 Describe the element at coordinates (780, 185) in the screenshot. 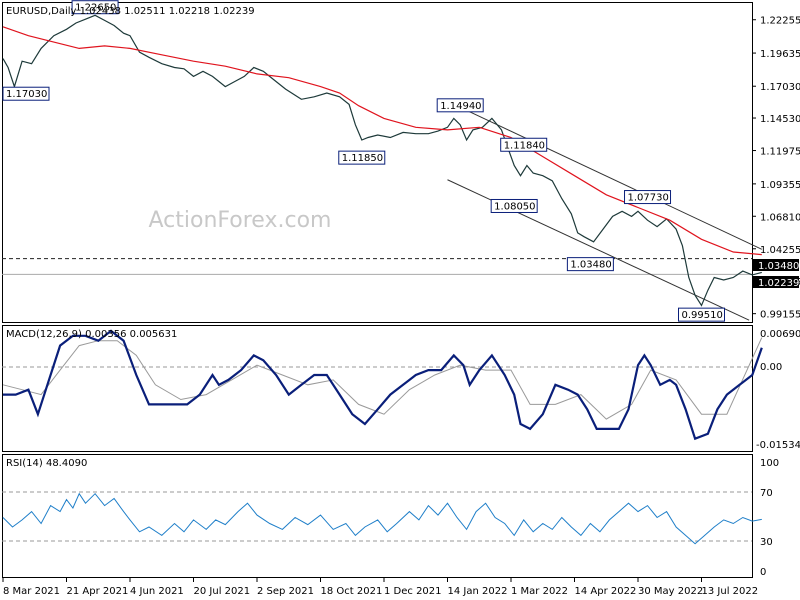

I see `price-tick-label: 1.09355` at that location.